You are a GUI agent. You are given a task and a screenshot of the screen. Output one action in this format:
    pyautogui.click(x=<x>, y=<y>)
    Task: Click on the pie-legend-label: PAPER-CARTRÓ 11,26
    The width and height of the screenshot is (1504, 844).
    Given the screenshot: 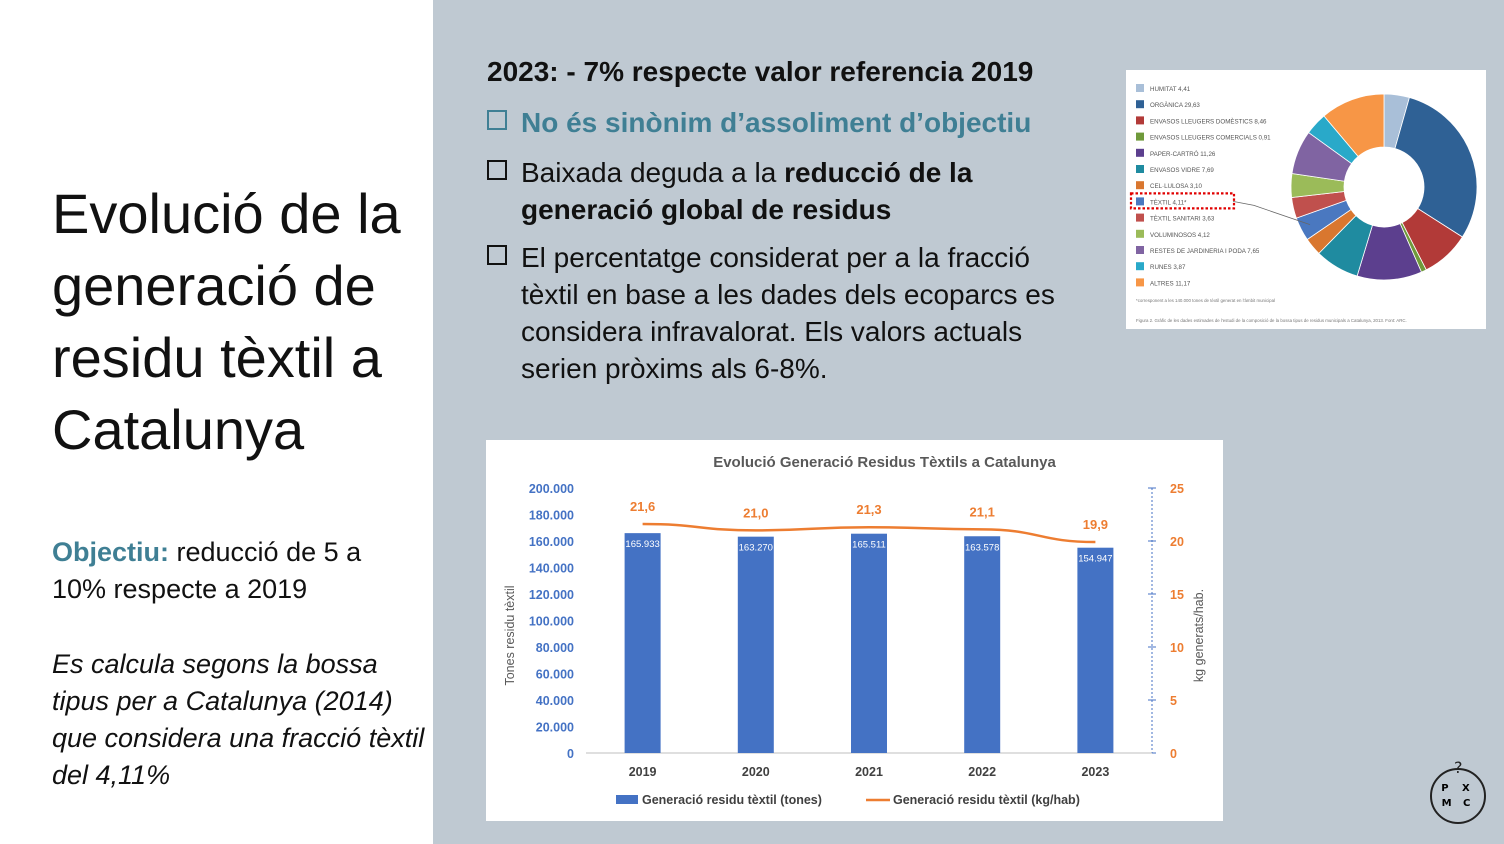 What is the action you would take?
    pyautogui.click(x=1183, y=154)
    